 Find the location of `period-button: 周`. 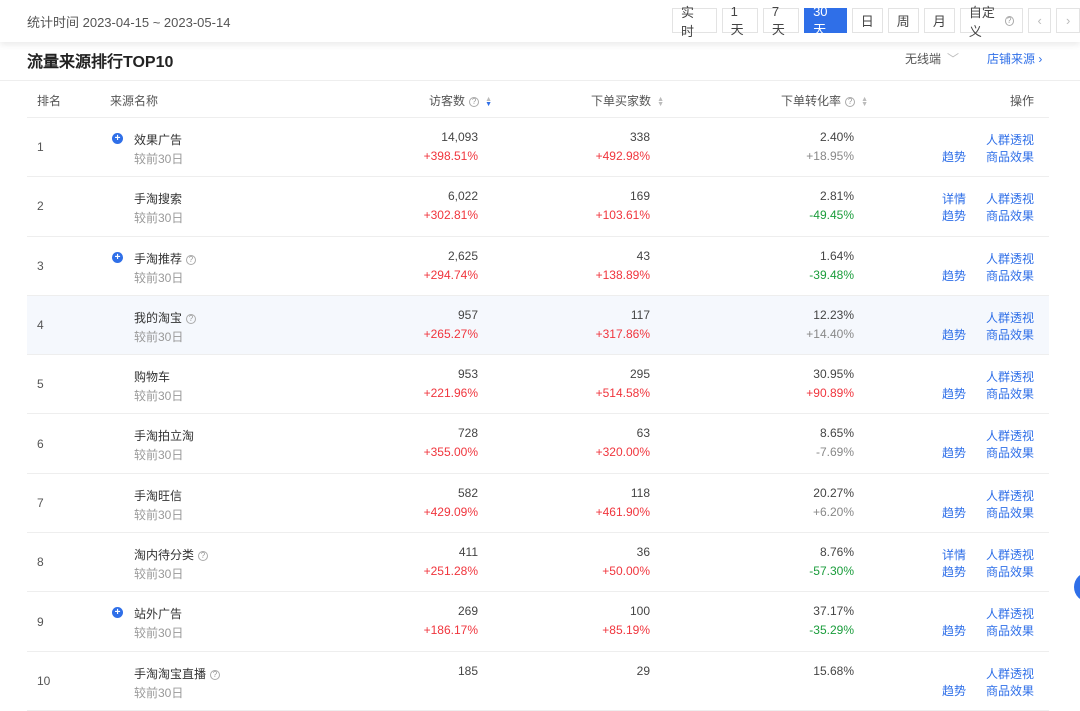

period-button: 周 is located at coordinates (903, 20).